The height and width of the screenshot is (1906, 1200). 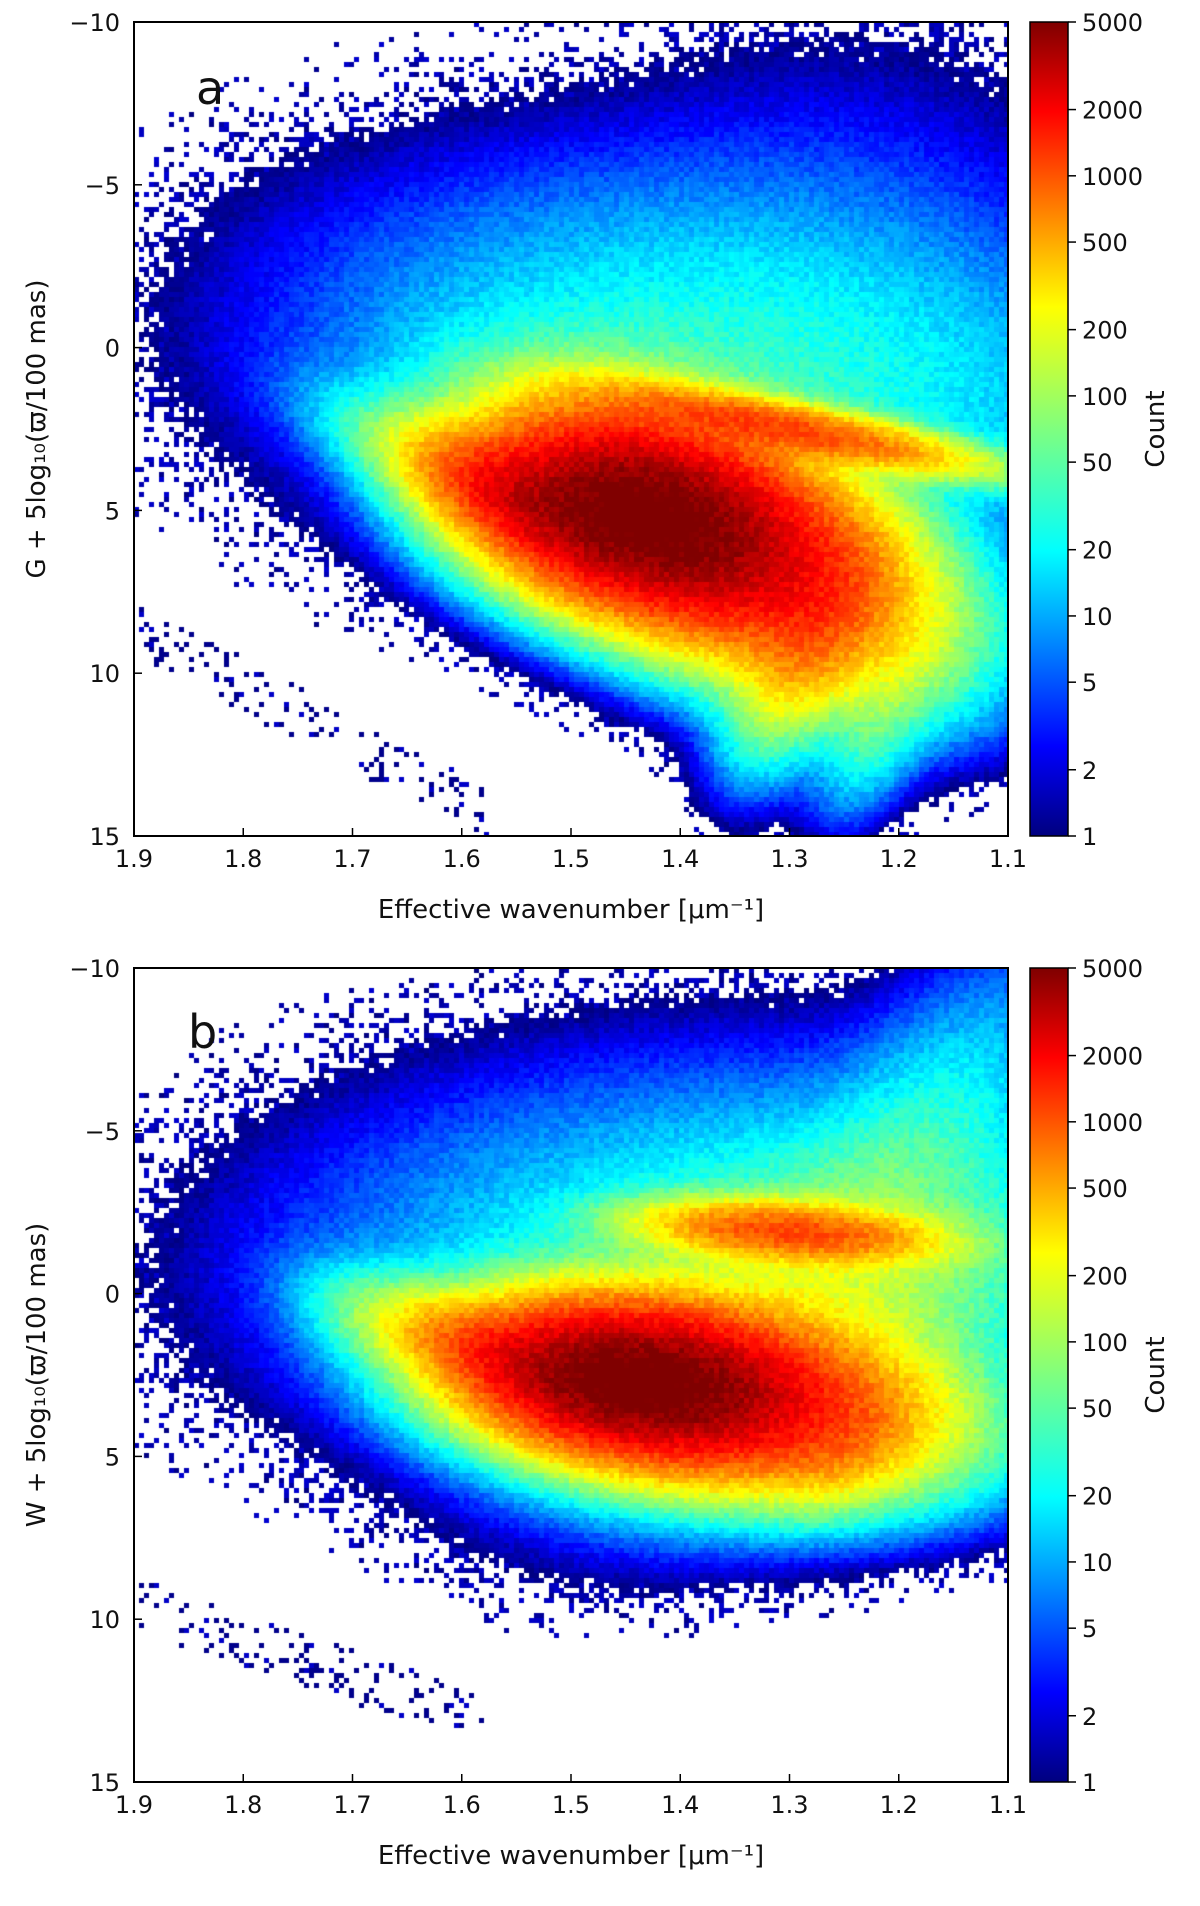 What do you see at coordinates (352, 859) in the screenshot?
I see `panel-a-x-tick-label: 1.7` at bounding box center [352, 859].